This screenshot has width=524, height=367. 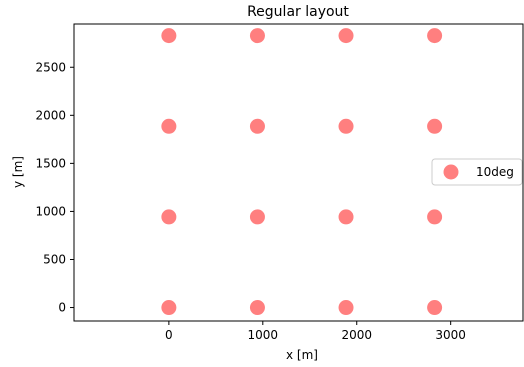 I want to click on legend-label-10deg: 10deg, so click(x=495, y=172).